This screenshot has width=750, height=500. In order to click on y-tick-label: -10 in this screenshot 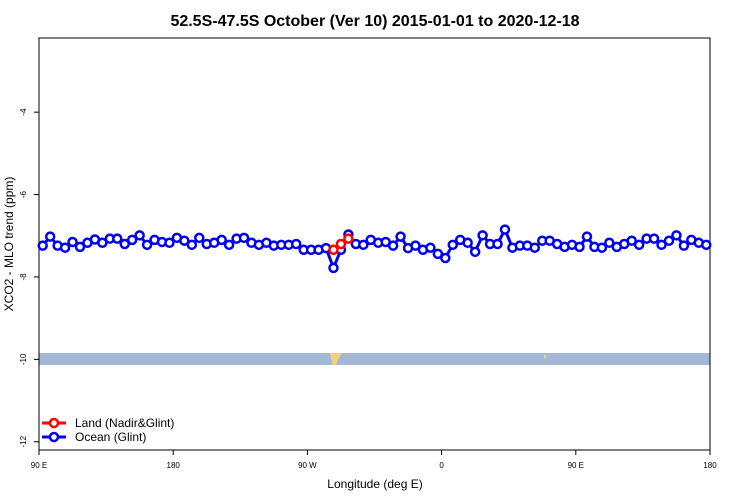, I will do `click(23, 359)`.